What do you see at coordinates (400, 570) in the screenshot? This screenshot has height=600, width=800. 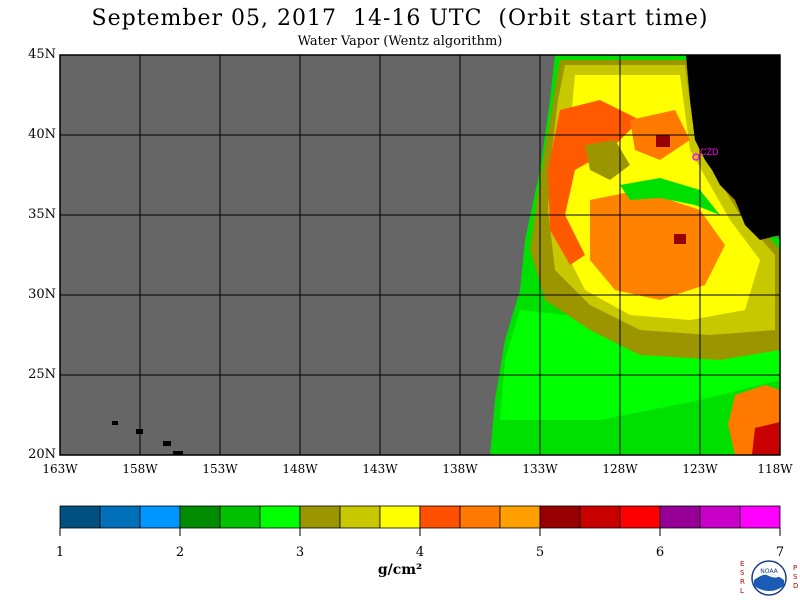 I see `colorbar-unit: g/cm²` at bounding box center [400, 570].